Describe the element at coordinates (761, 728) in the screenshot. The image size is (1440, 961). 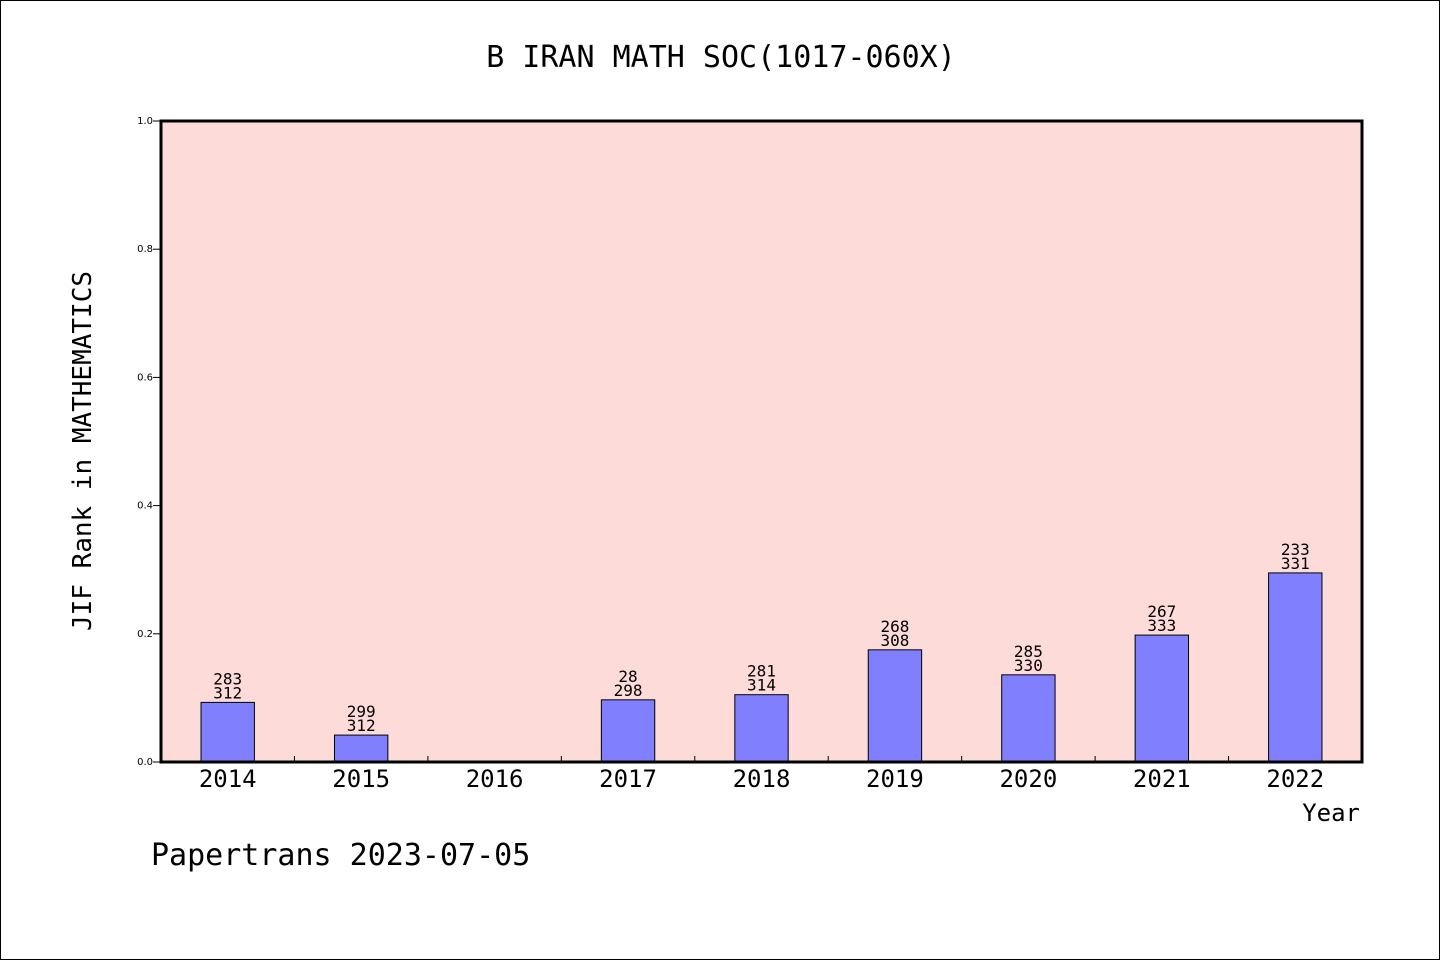
I see `bar-2018` at that location.